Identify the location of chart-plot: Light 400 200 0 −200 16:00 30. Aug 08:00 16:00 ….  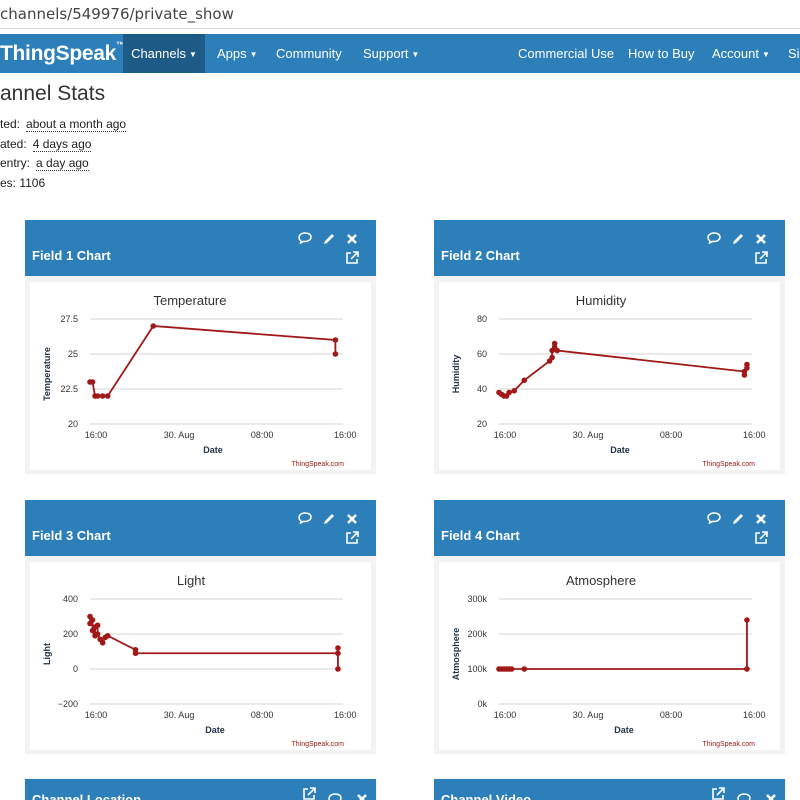
(200, 656).